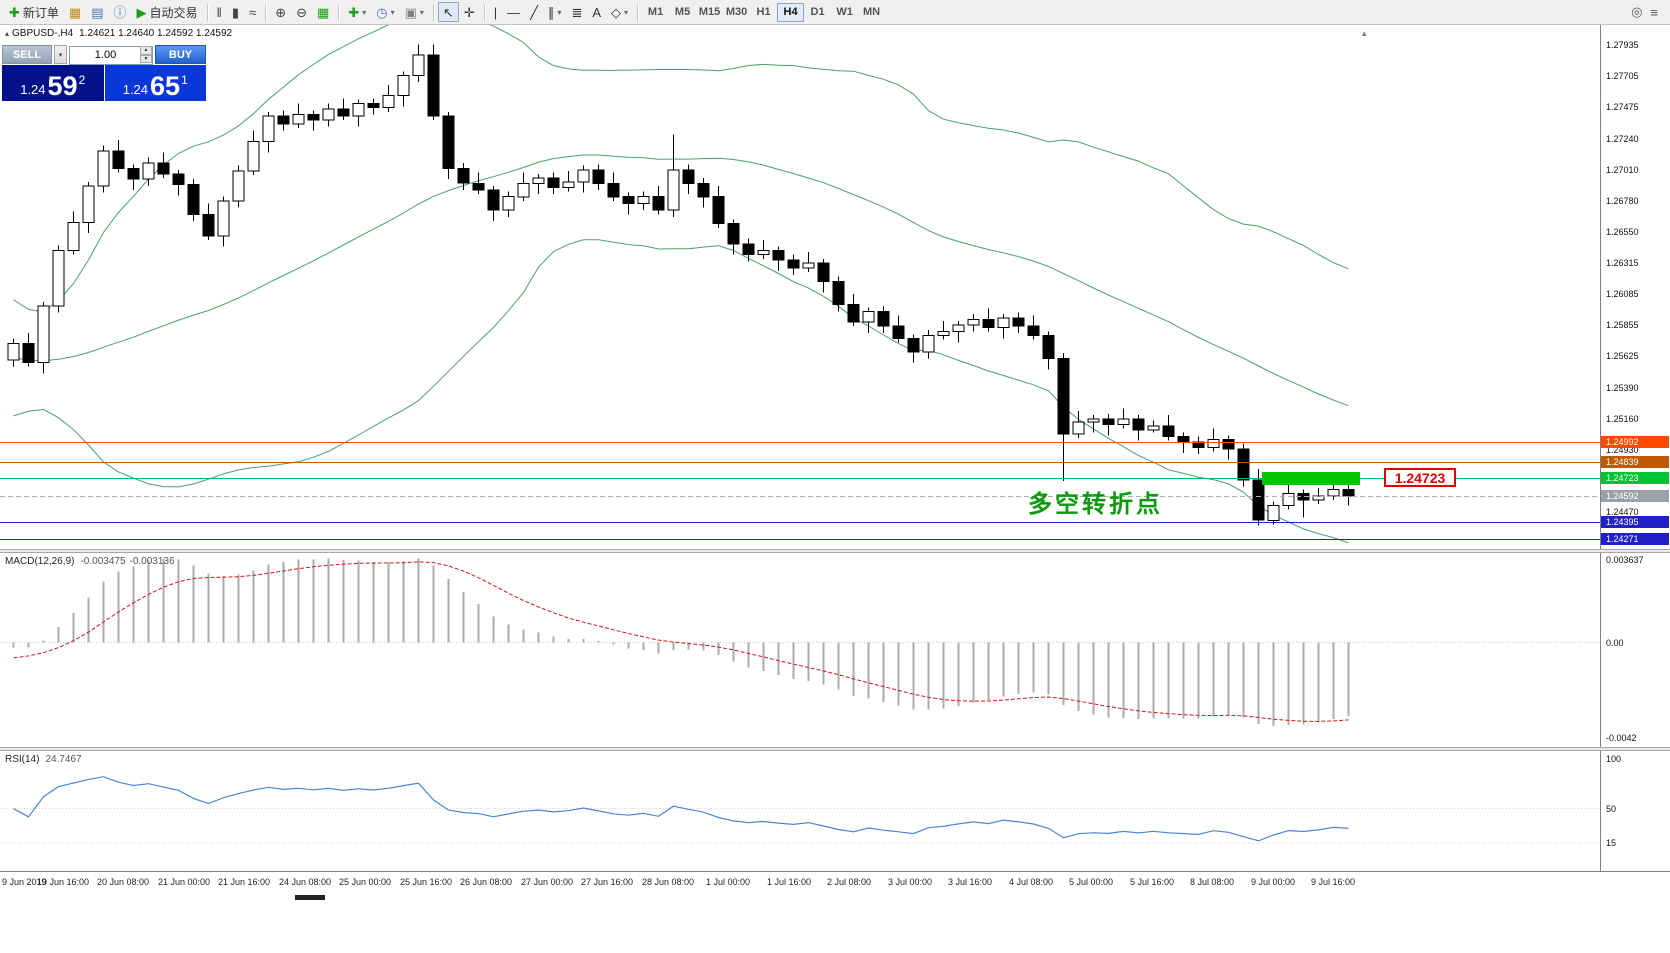 The height and width of the screenshot is (953, 1670). Describe the element at coordinates (75, 12) in the screenshot. I see `charts-button: ▦` at that location.